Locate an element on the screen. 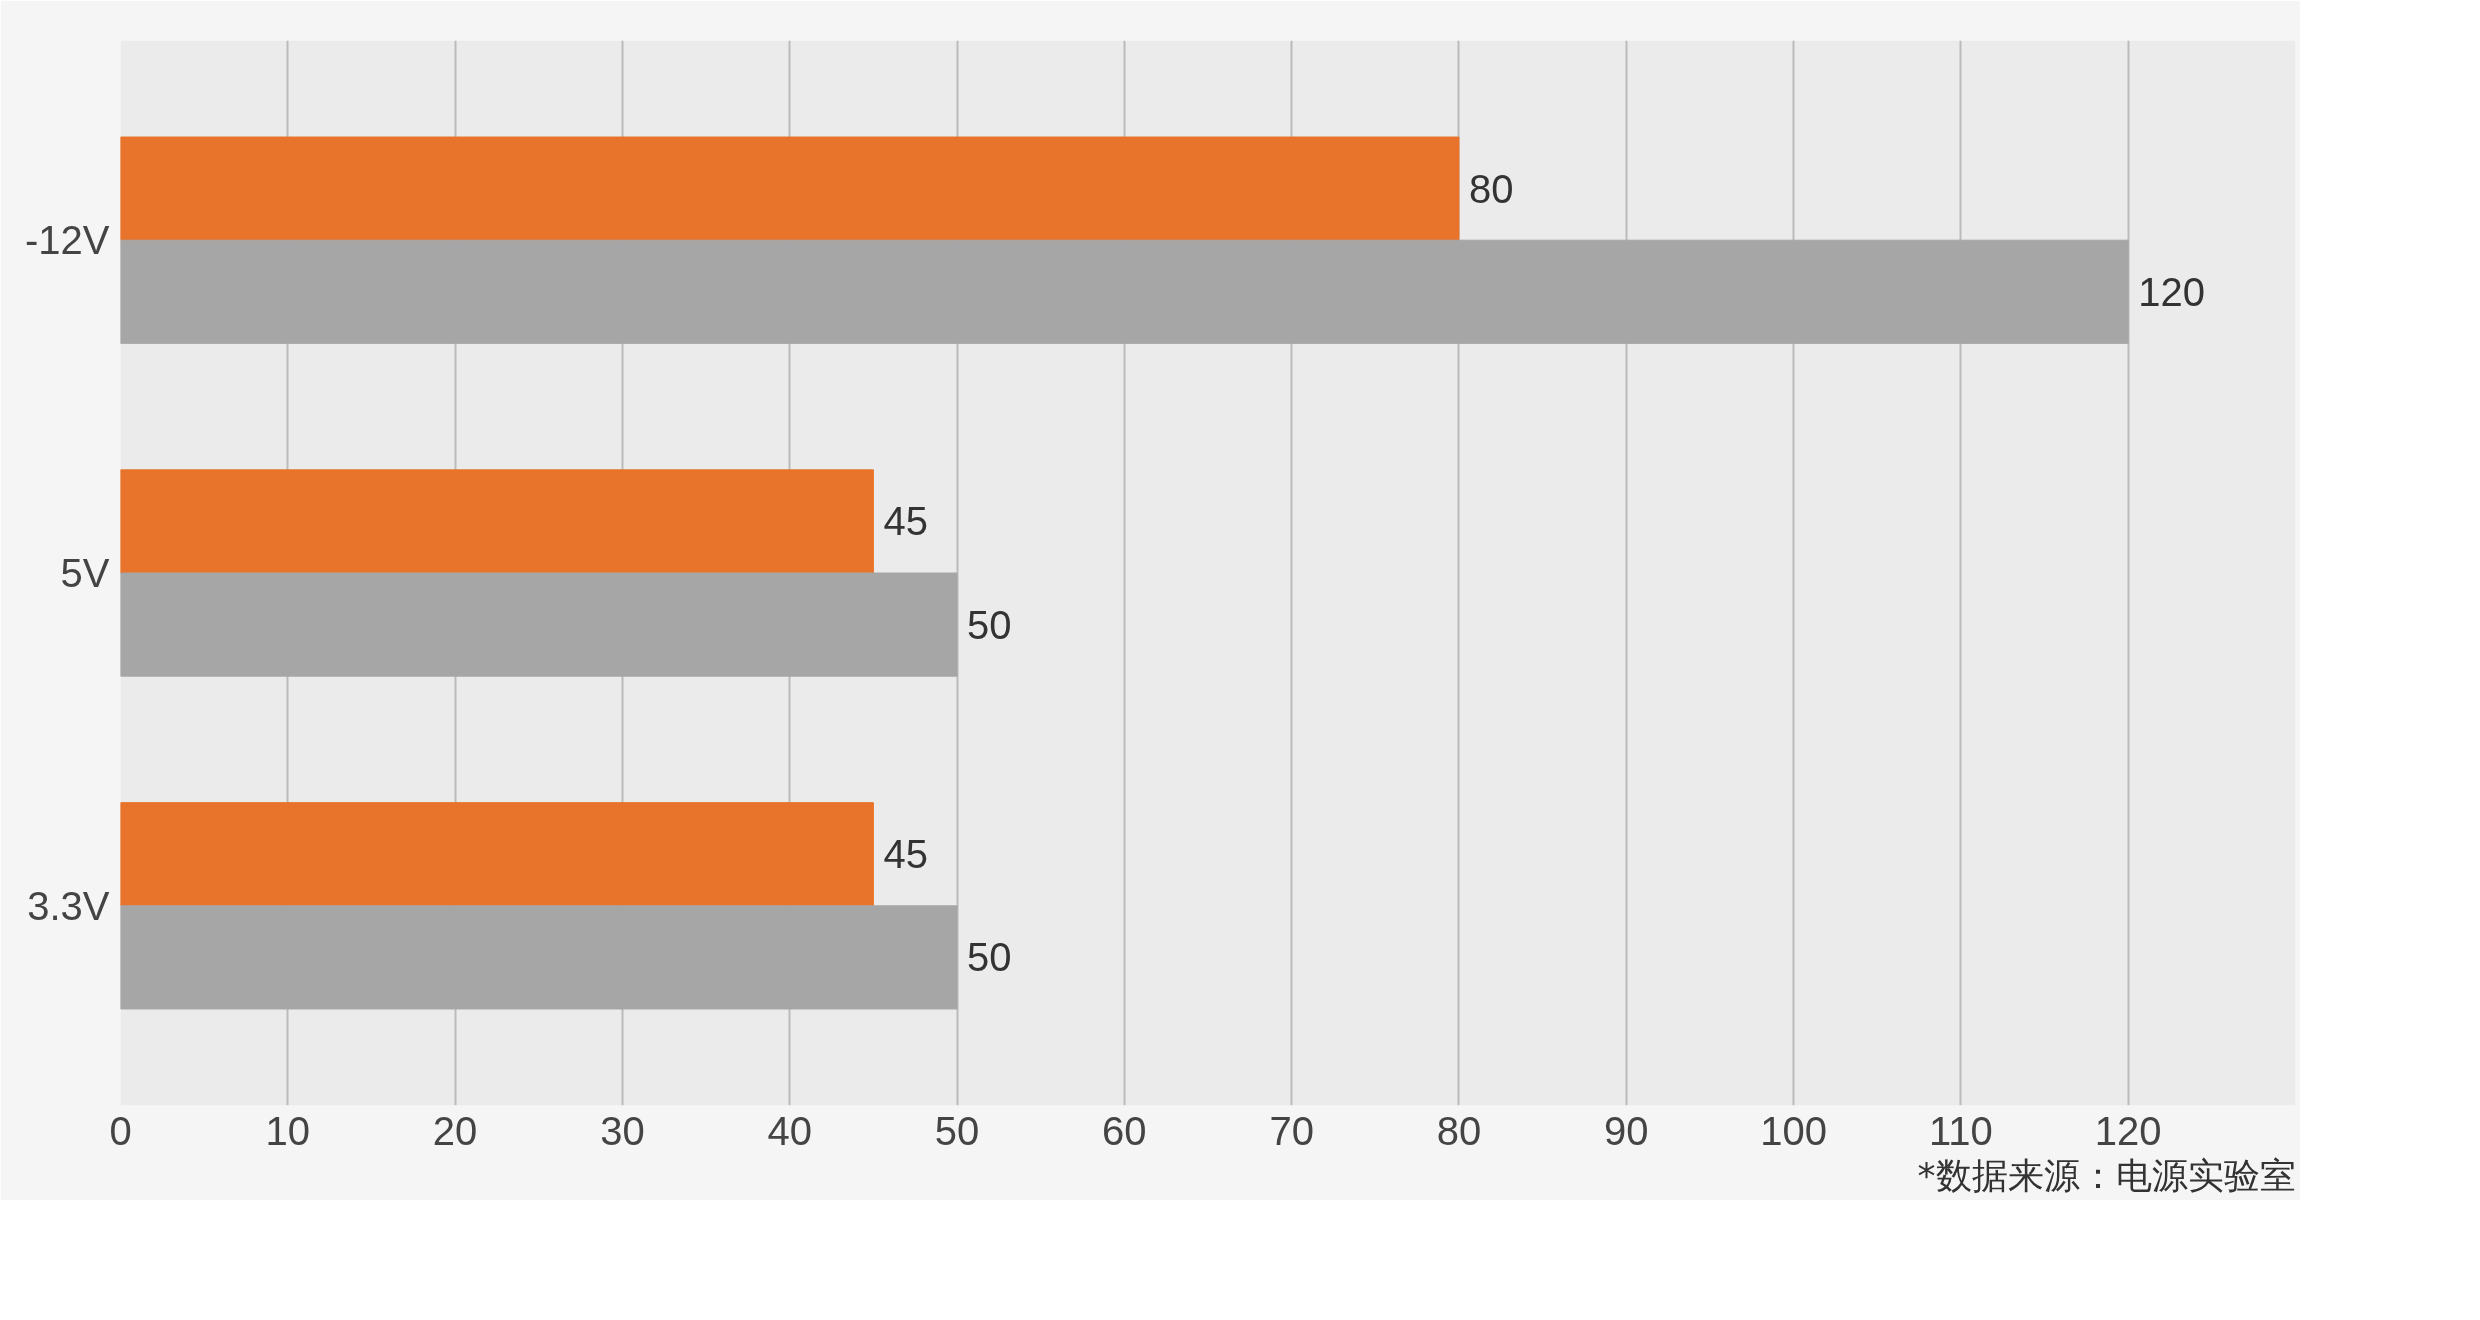 This screenshot has width=2480, height=1320. x-tick-label: 20 is located at coordinates (455, 1130).